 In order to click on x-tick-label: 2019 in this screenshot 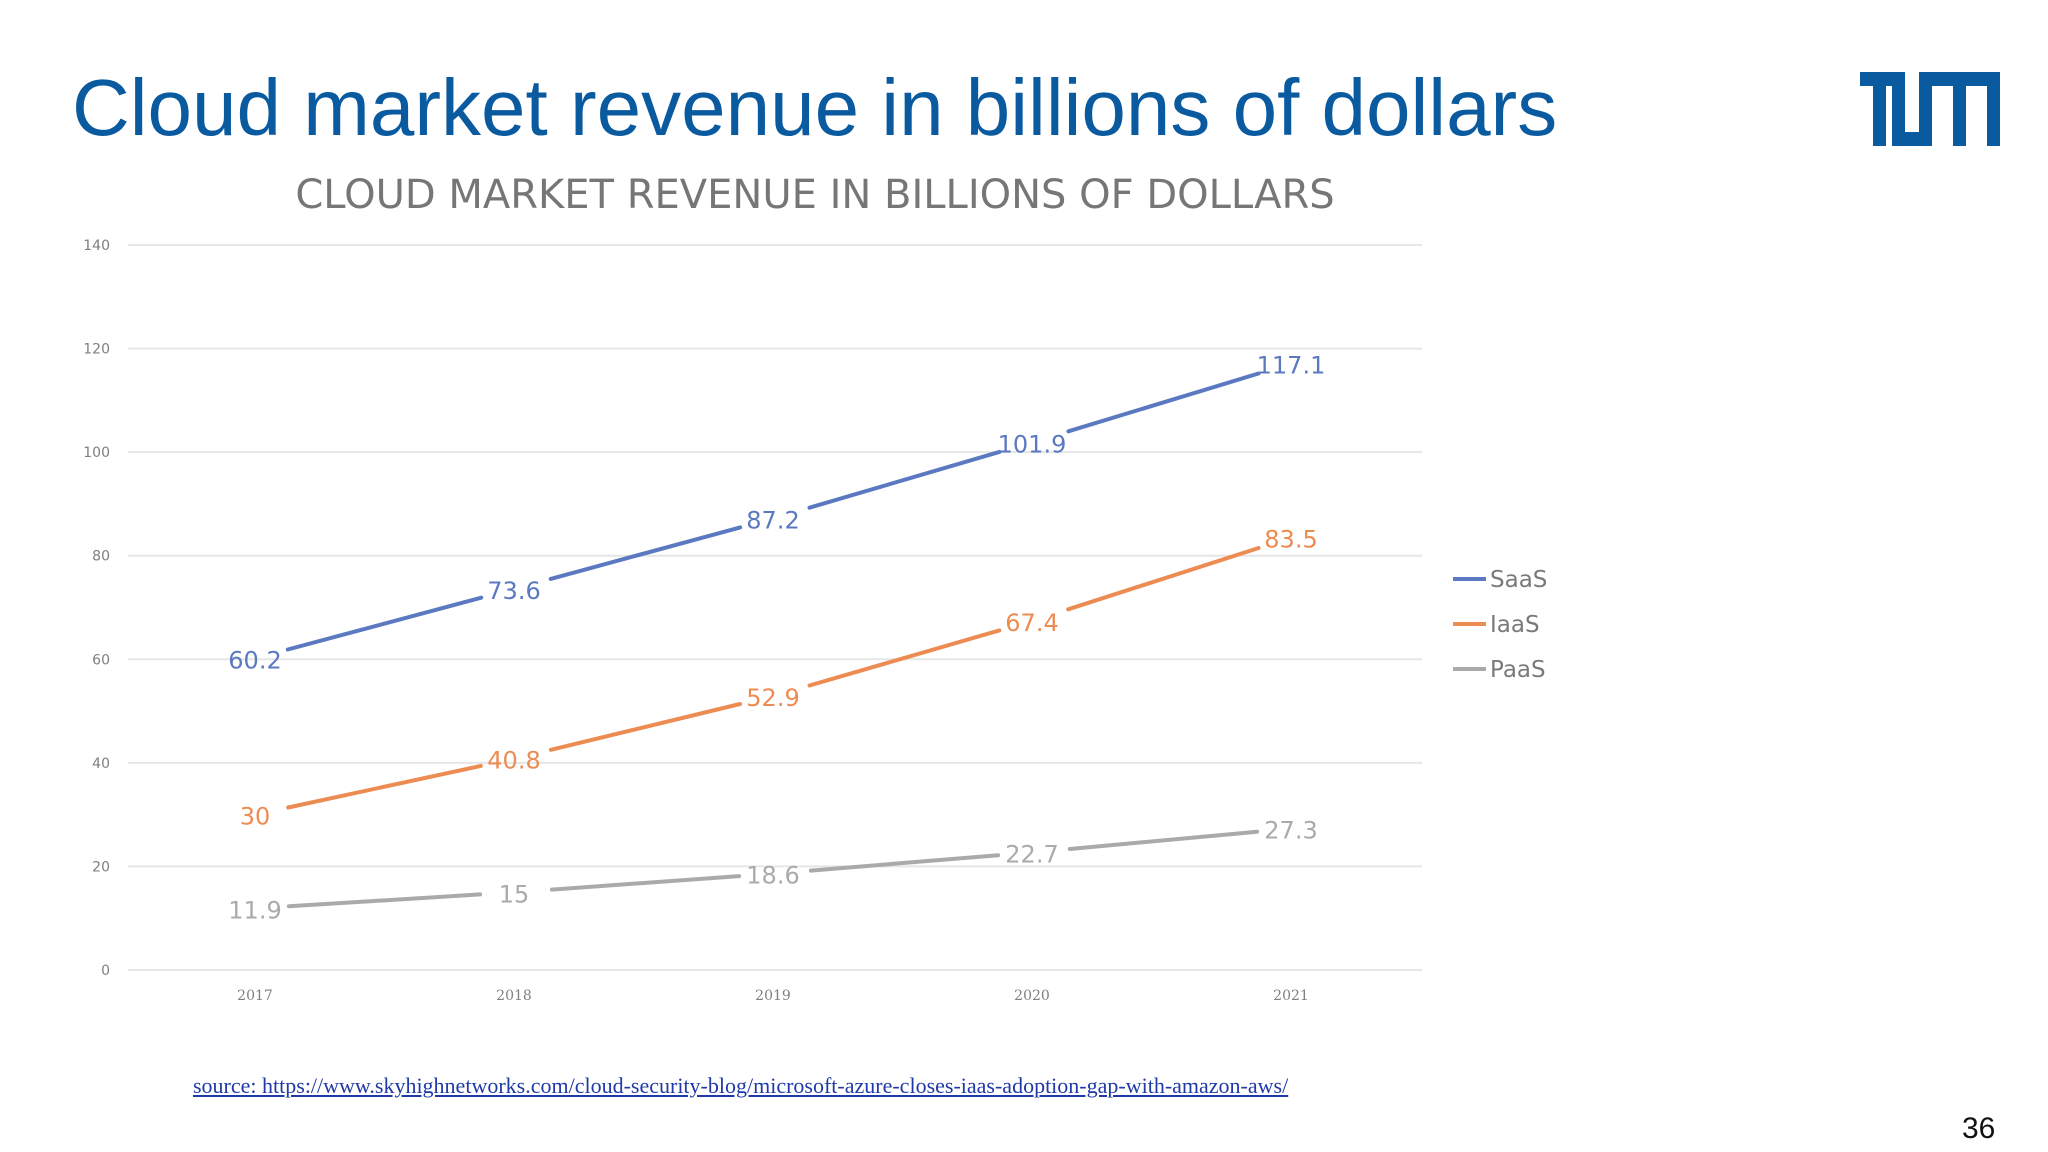, I will do `click(773, 996)`.